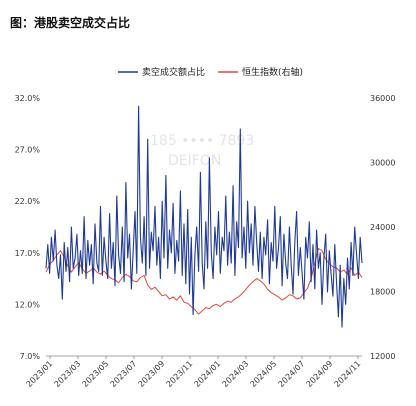 Image resolution: width=416 pixels, height=406 pixels. Describe the element at coordinates (382, 356) in the screenshot. I see `y-right-tick-label: 12000` at that location.